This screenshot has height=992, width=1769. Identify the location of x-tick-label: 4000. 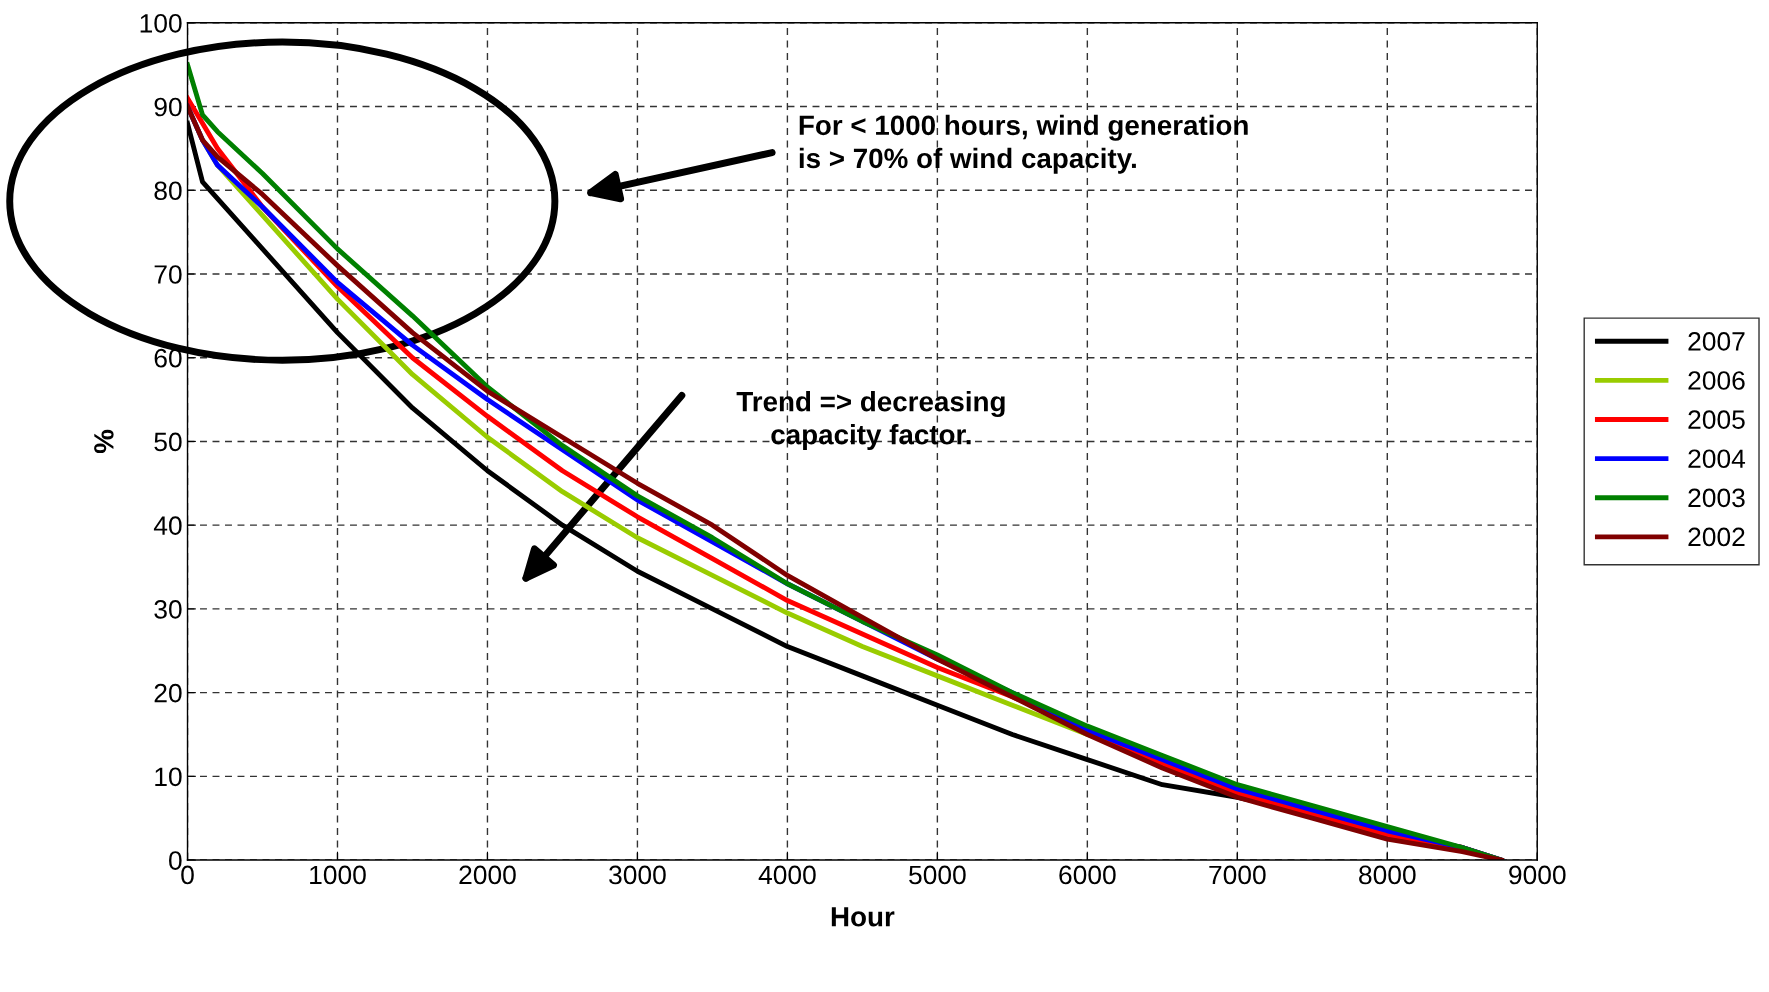
(787, 875).